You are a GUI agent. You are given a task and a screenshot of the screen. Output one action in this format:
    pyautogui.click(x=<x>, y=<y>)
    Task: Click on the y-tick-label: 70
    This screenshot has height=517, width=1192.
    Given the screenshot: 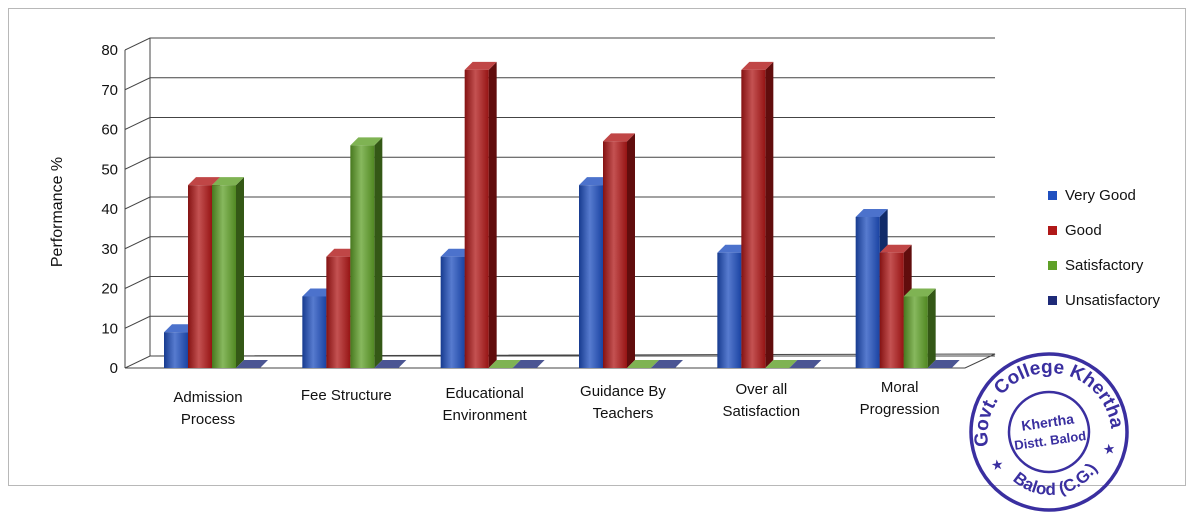 What is the action you would take?
    pyautogui.click(x=109, y=90)
    